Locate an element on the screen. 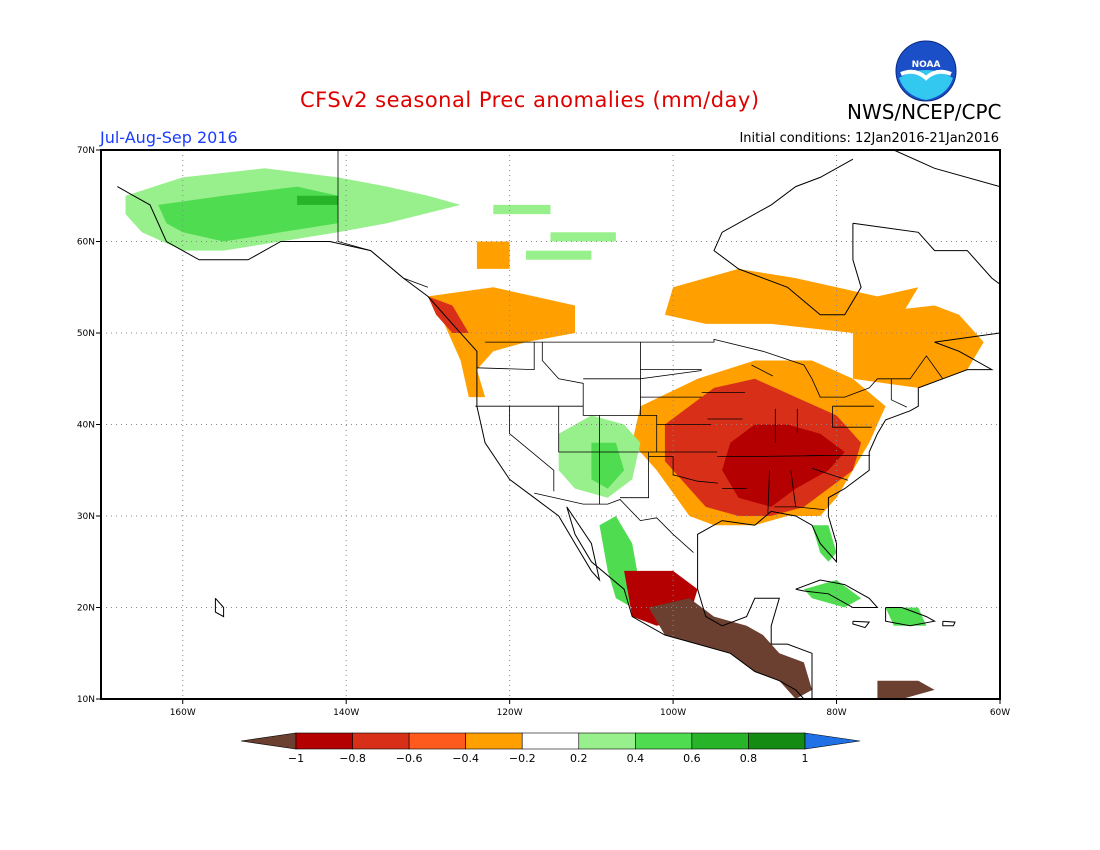  border-state-ms-al is located at coordinates (768, 492).